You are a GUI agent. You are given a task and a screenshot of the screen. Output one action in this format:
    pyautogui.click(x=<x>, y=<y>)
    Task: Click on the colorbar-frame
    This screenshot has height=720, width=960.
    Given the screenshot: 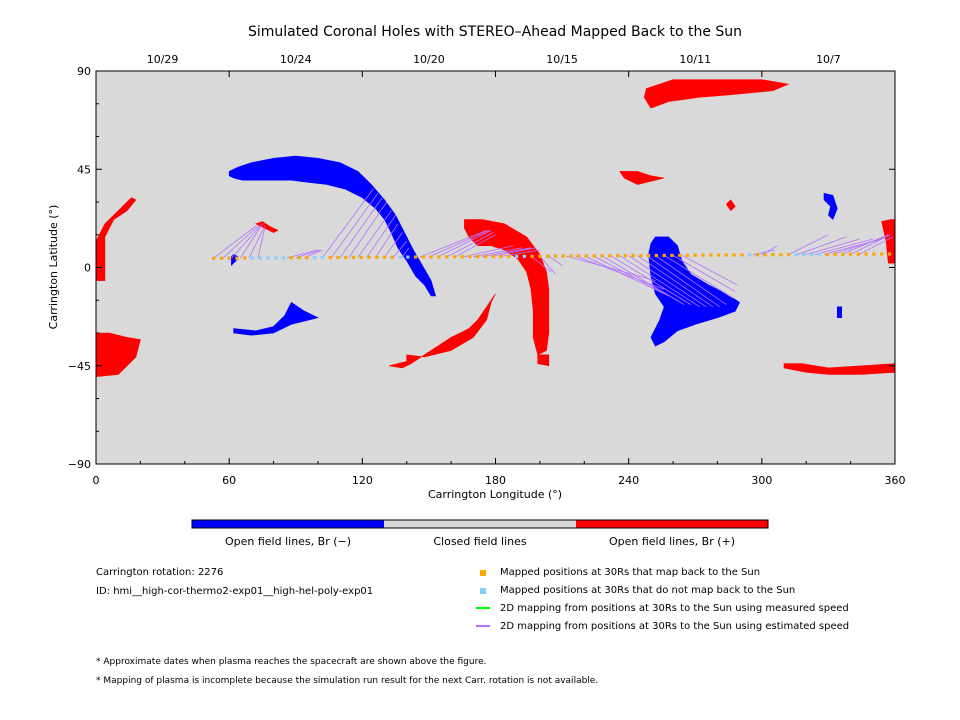 What is the action you would take?
    pyautogui.click(x=480, y=524)
    